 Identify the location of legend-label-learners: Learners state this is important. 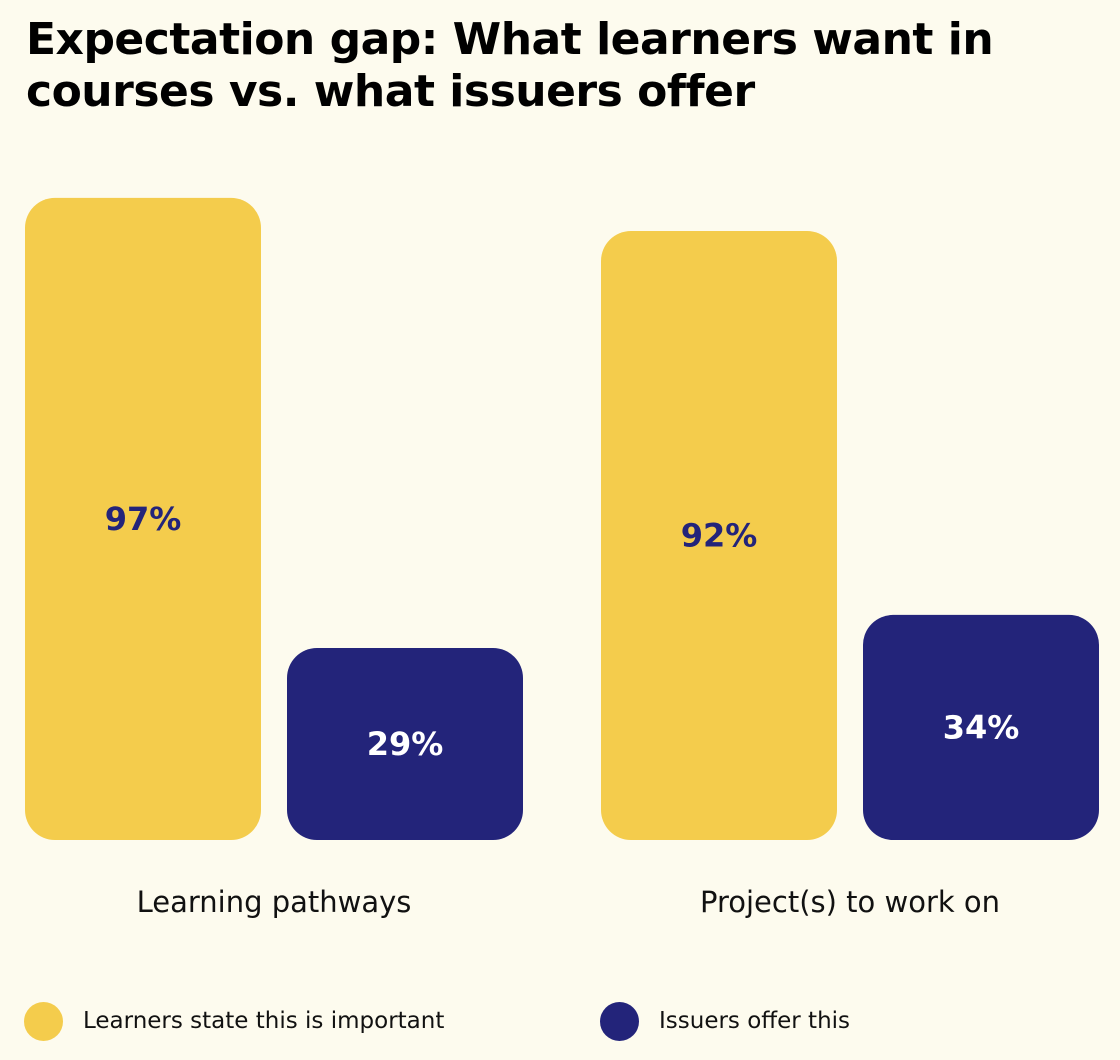
(264, 1021).